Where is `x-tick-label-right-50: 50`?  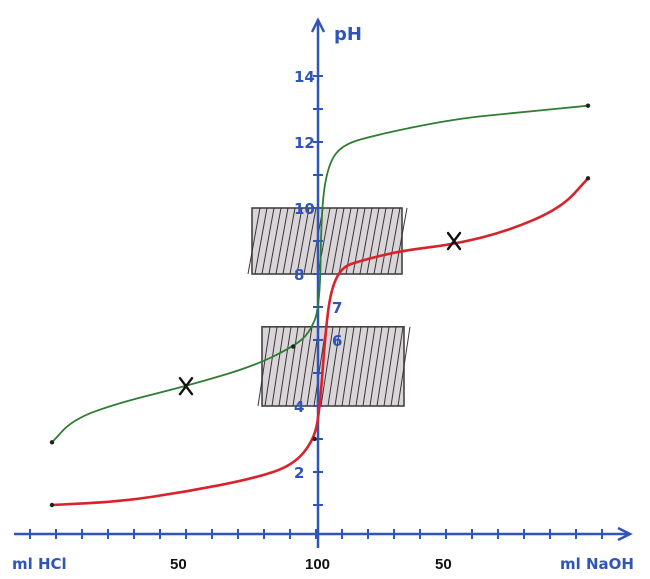 x-tick-label-right-50: 50 is located at coordinates (443, 564).